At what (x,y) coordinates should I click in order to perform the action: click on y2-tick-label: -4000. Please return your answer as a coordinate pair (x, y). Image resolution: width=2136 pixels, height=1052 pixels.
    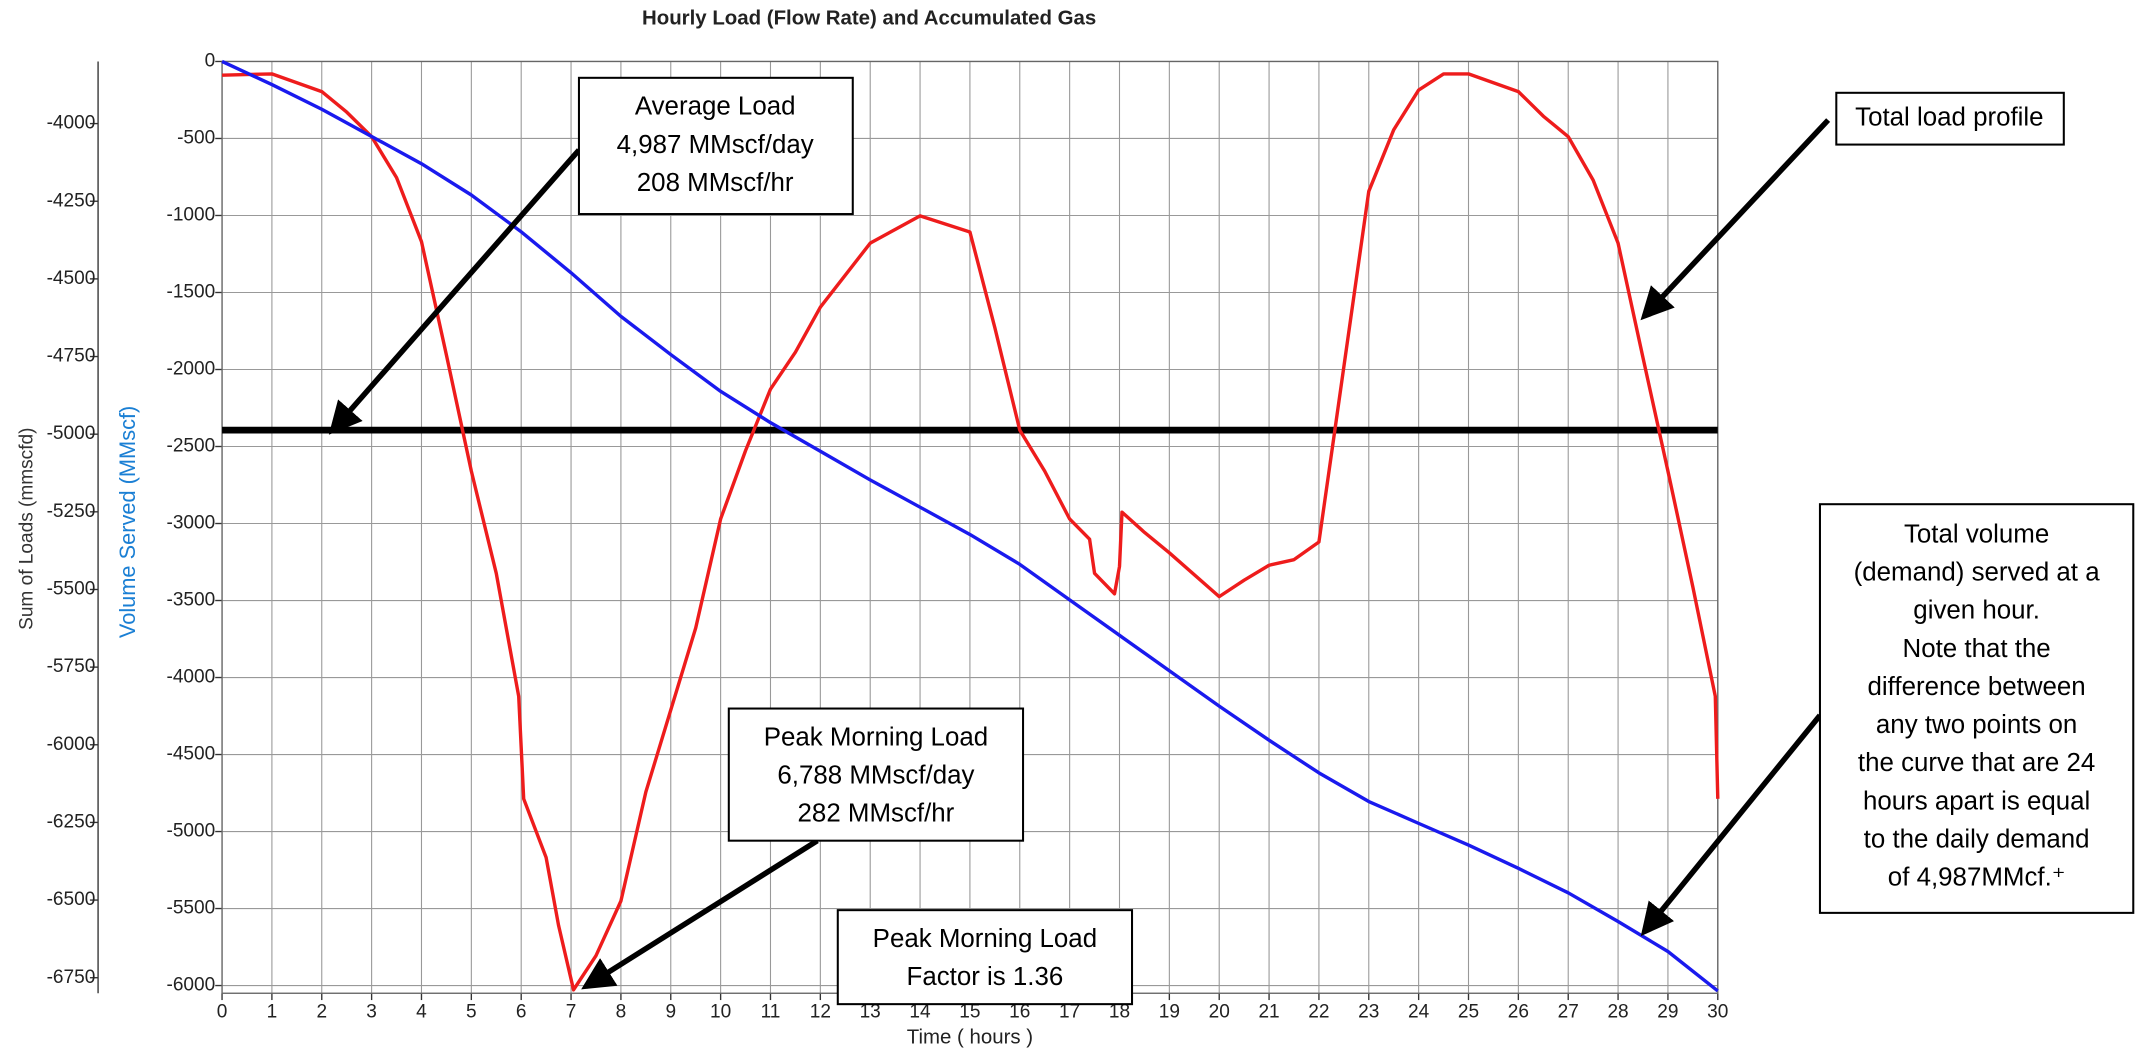
    Looking at the image, I should click on (190, 677).